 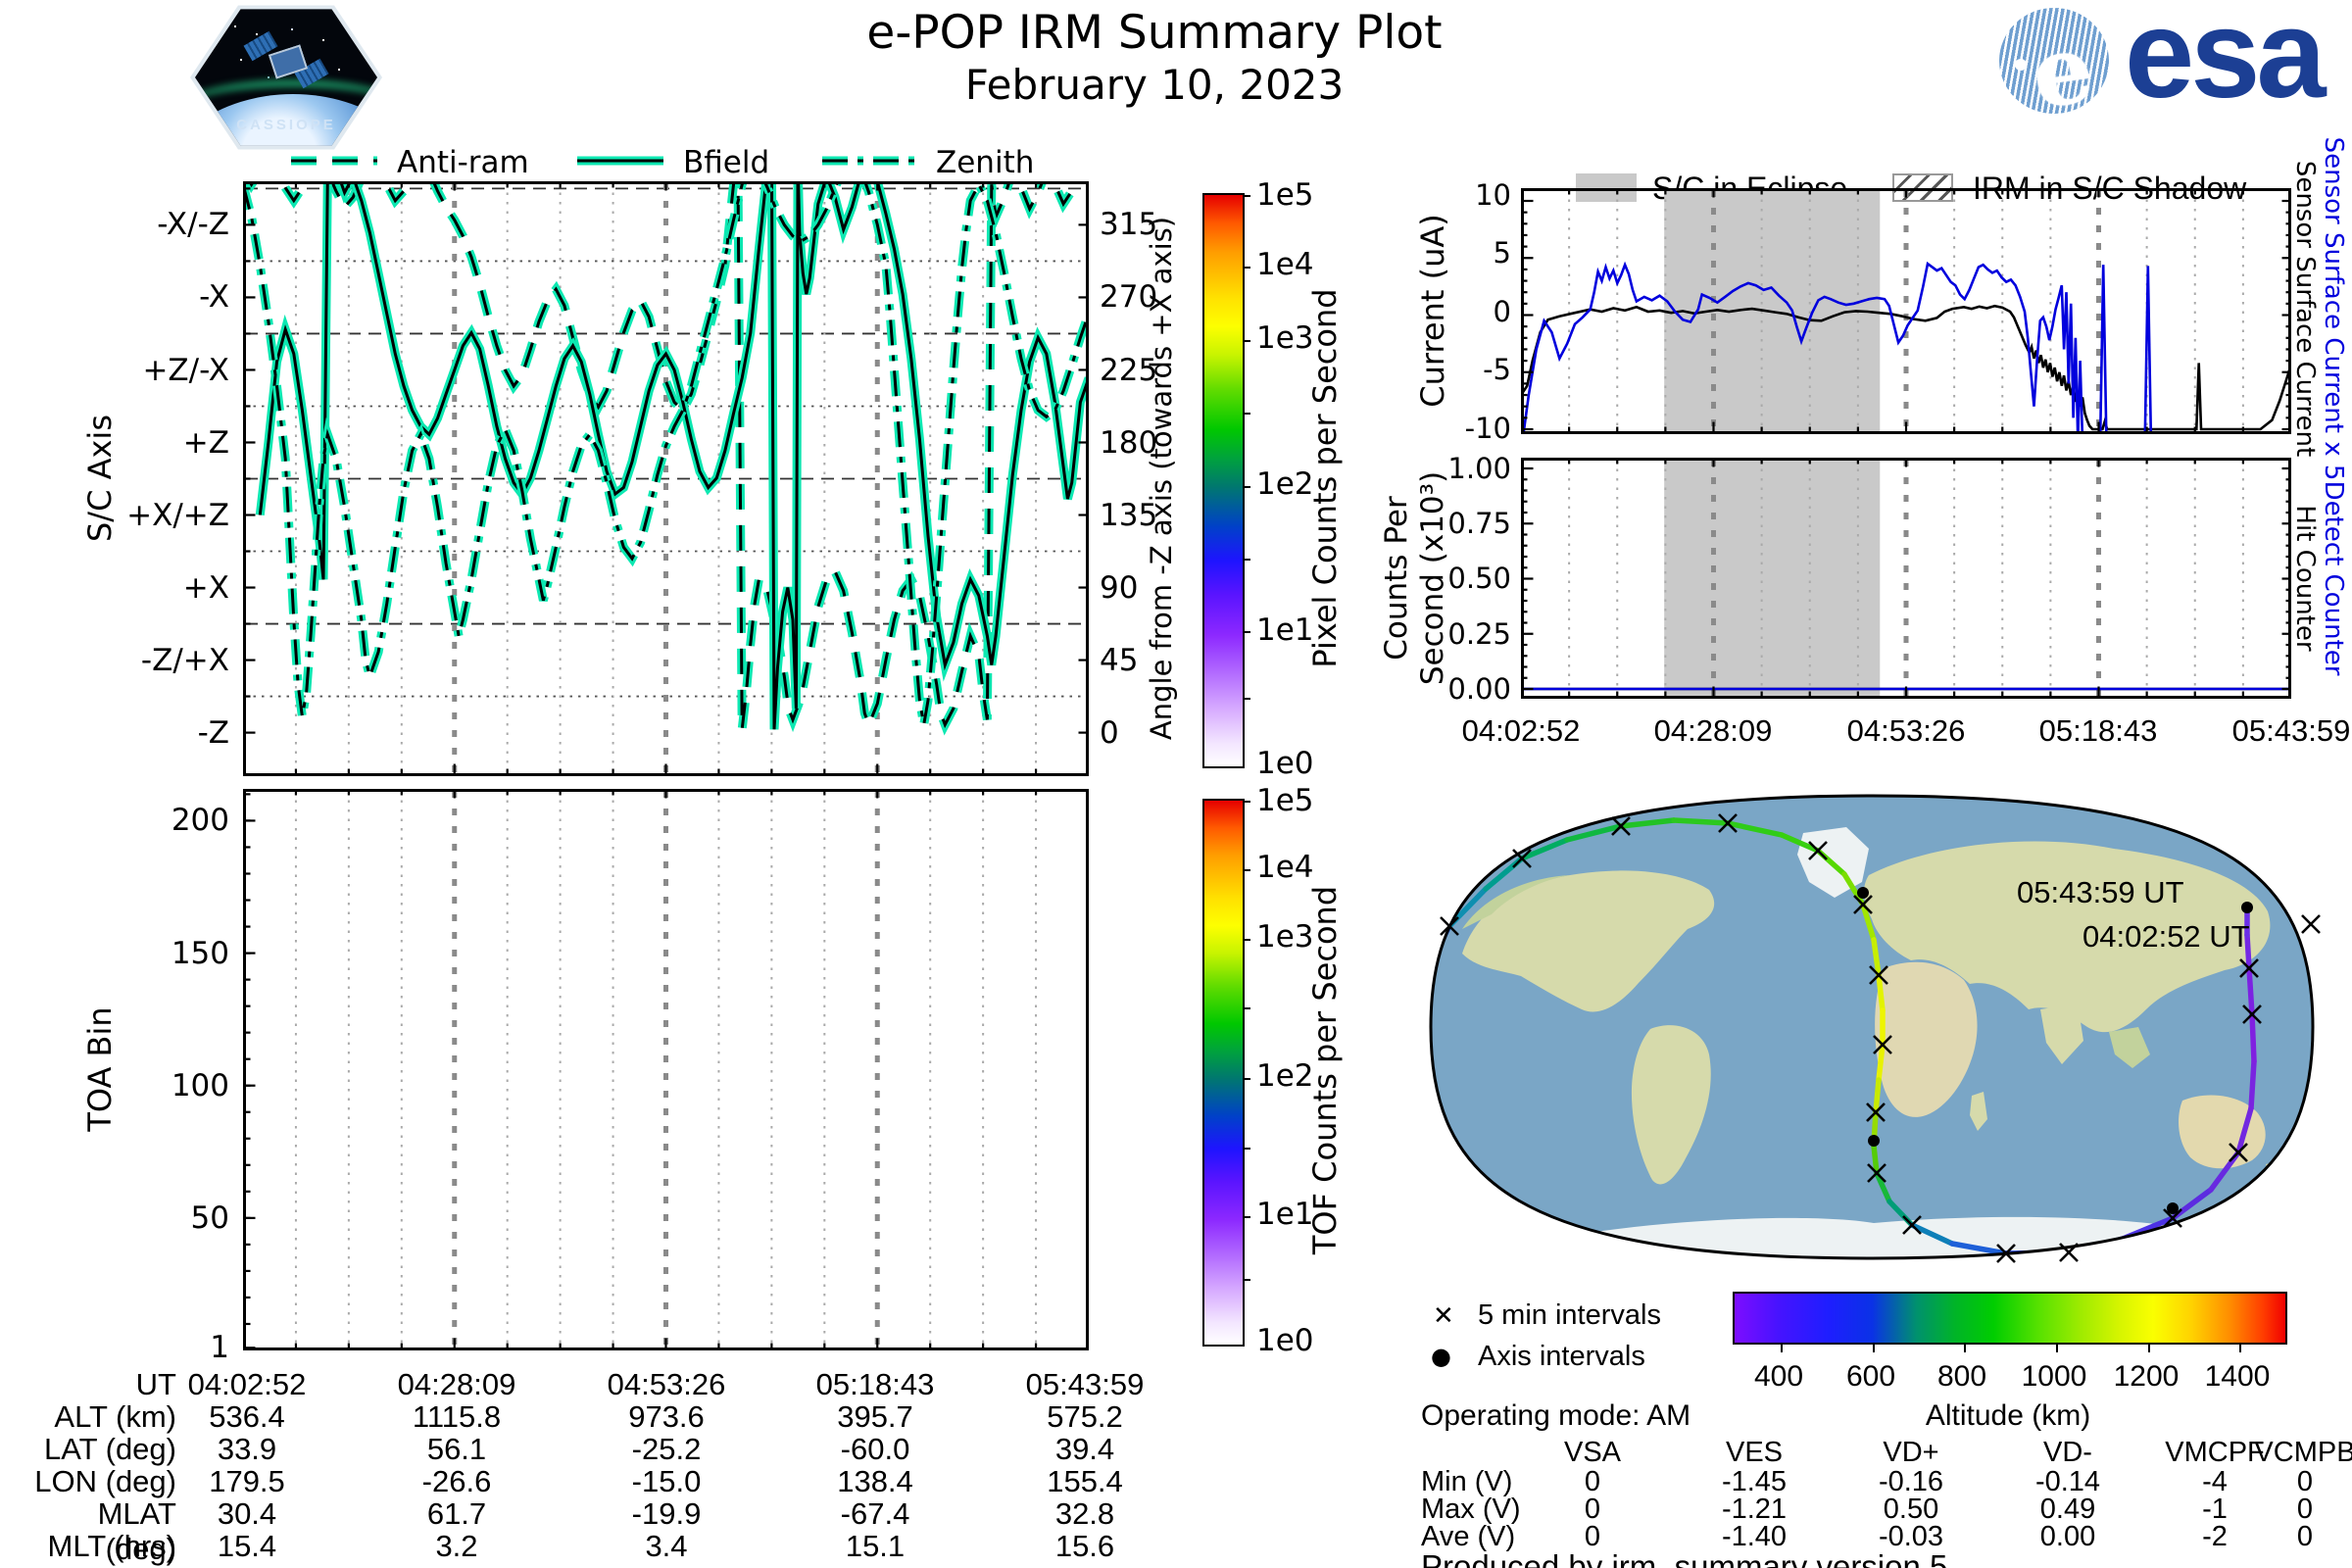 What do you see at coordinates (2067, 1509) in the screenshot?
I see `voltage-value: 0.49` at bounding box center [2067, 1509].